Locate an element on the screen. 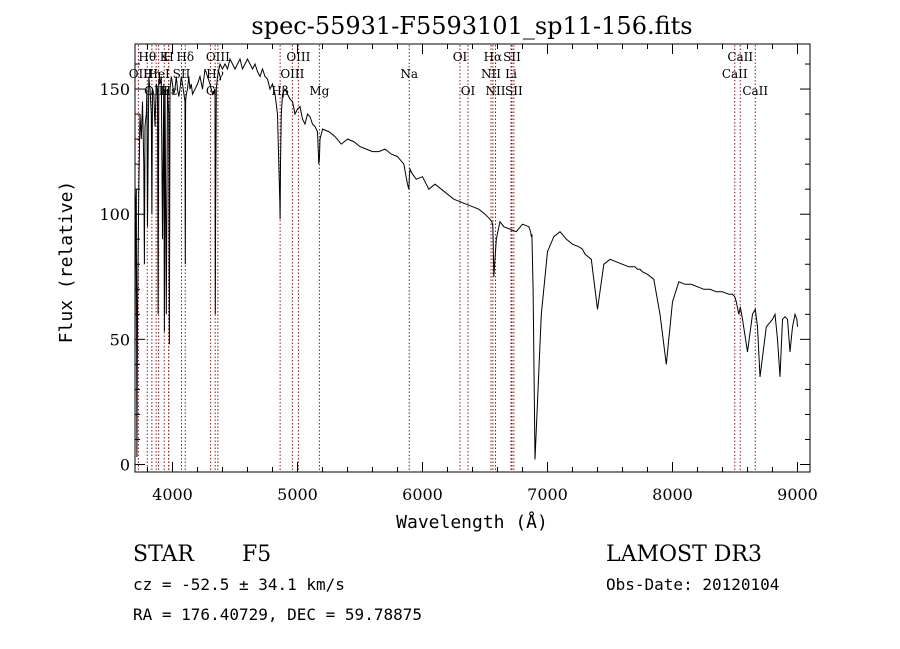 The width and height of the screenshot is (900, 649). x-tick-label-5: 9000 is located at coordinates (797, 494).